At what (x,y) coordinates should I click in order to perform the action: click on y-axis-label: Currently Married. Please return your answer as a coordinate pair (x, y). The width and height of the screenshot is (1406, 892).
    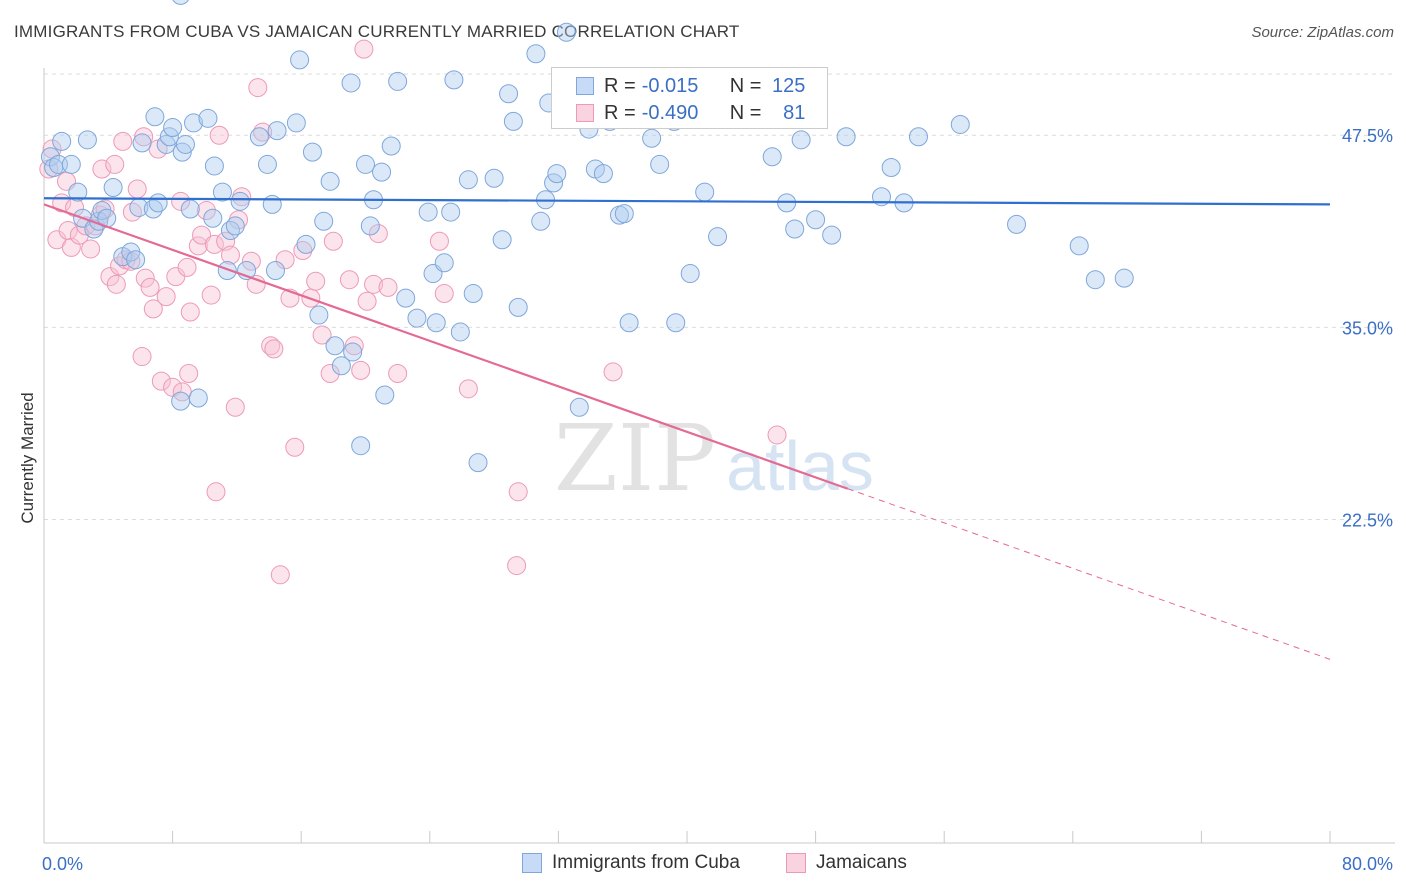
    Looking at the image, I should click on (27, 457).